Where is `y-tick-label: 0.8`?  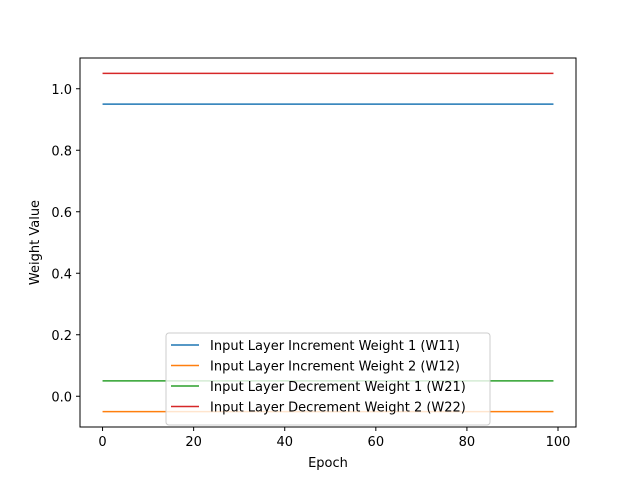 y-tick-label: 0.8 is located at coordinates (61, 151).